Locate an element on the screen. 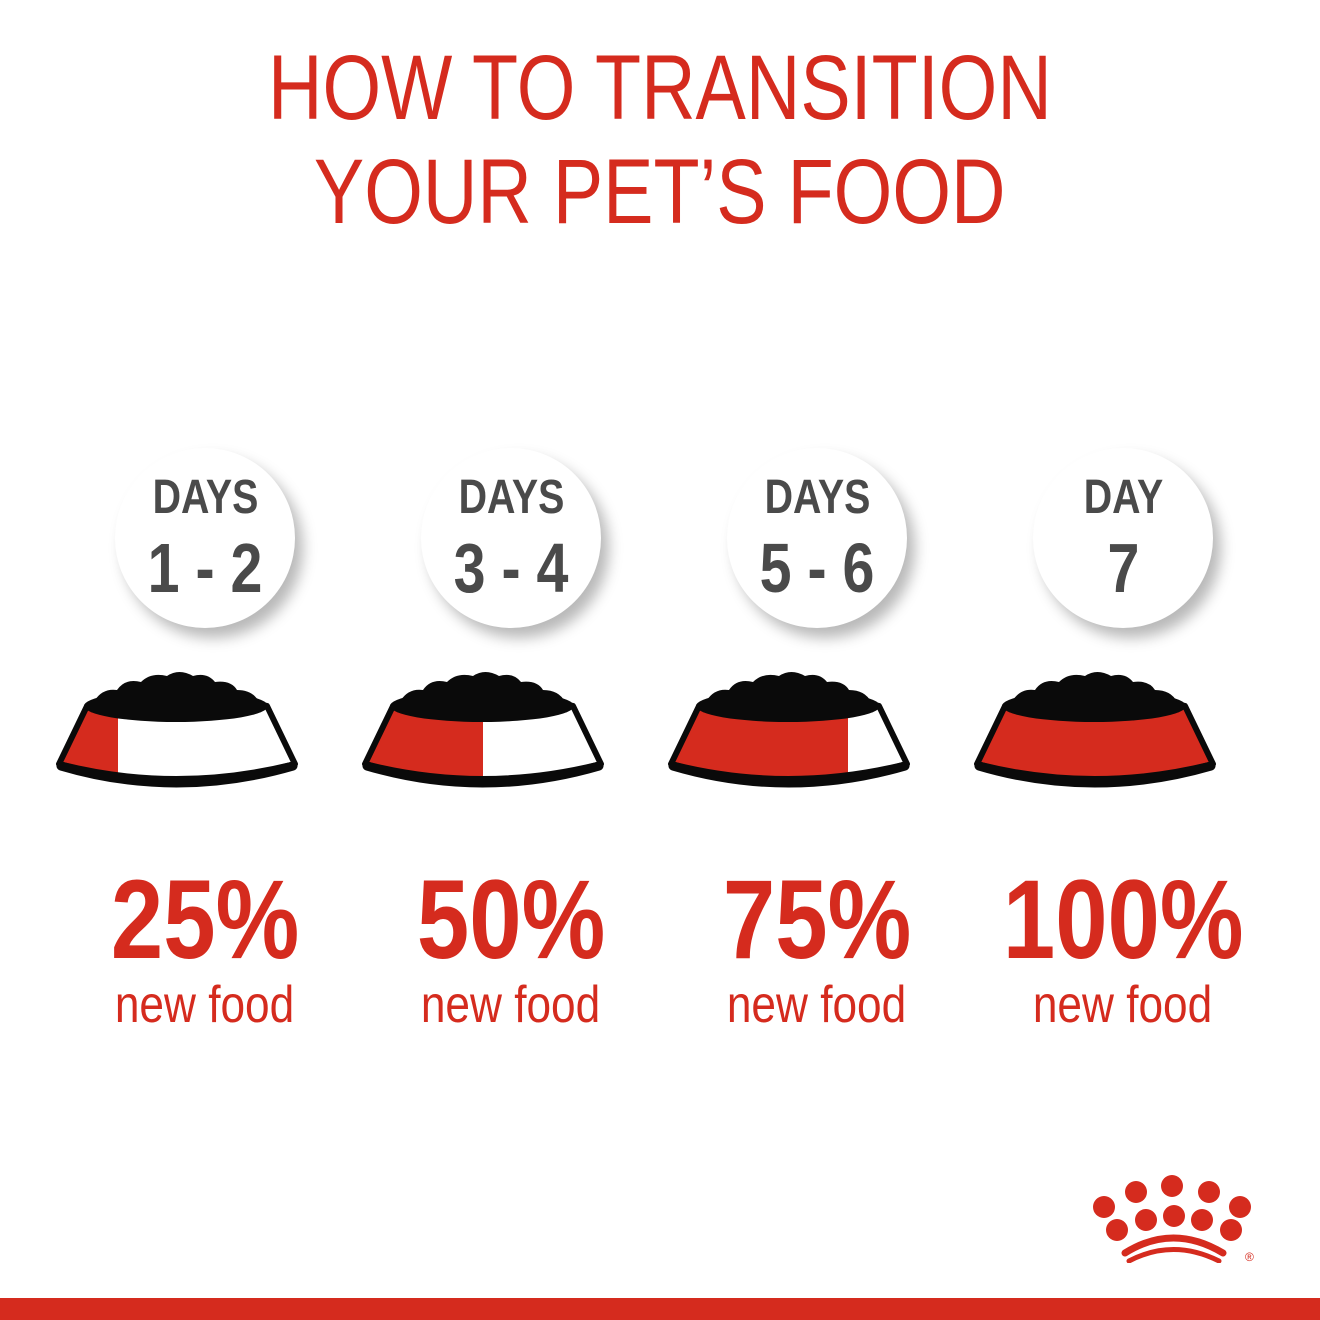  days-range: 5 - 6 is located at coordinates (817, 568).